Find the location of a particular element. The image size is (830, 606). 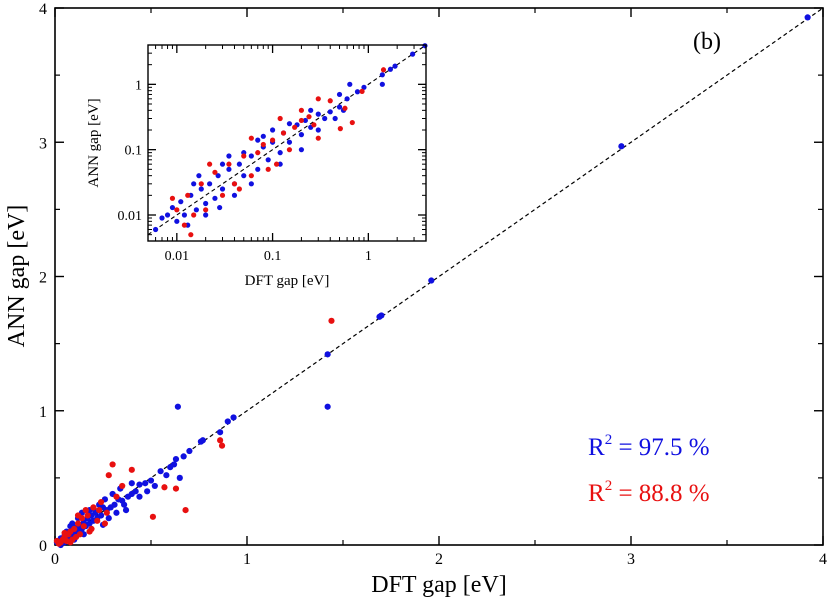

main-x-axis-label: DFT gap [eV] is located at coordinates (439, 585).